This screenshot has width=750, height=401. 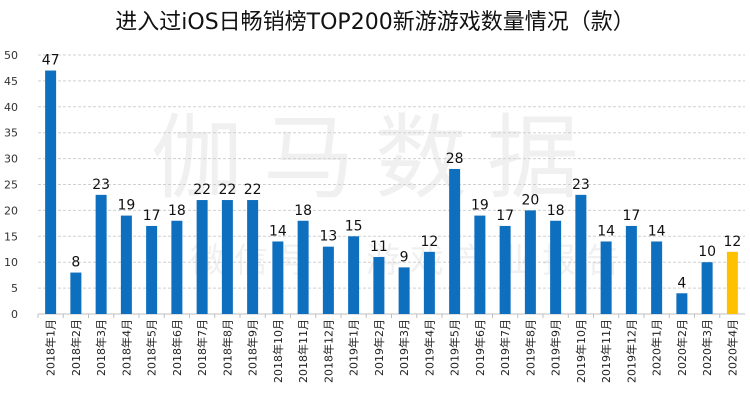 I want to click on x-tick-label: 2019年10月, so click(x=581, y=351).